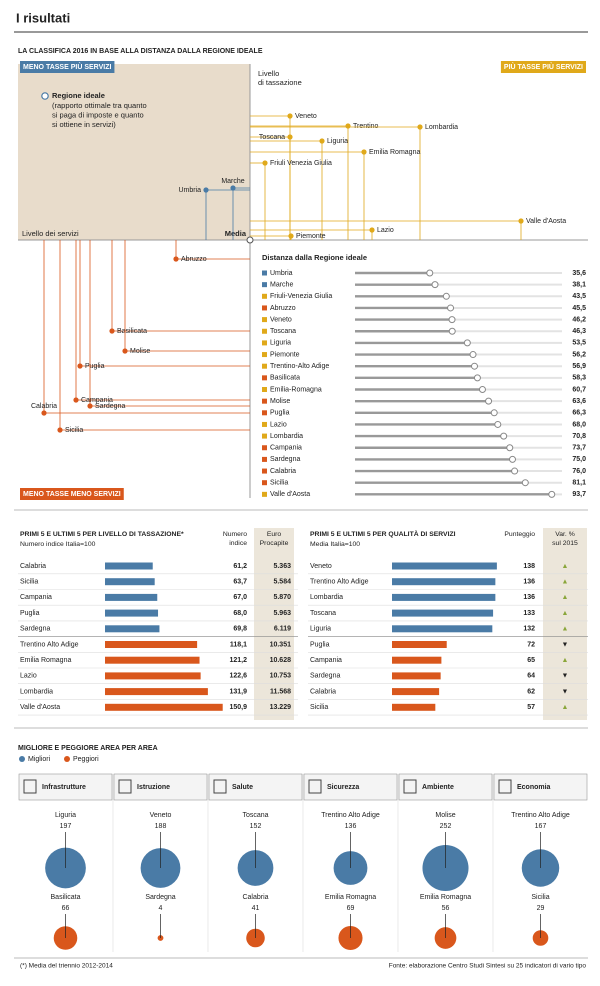  What do you see at coordinates (579, 273) in the screenshot?
I see `value-label: 35,6` at bounding box center [579, 273].